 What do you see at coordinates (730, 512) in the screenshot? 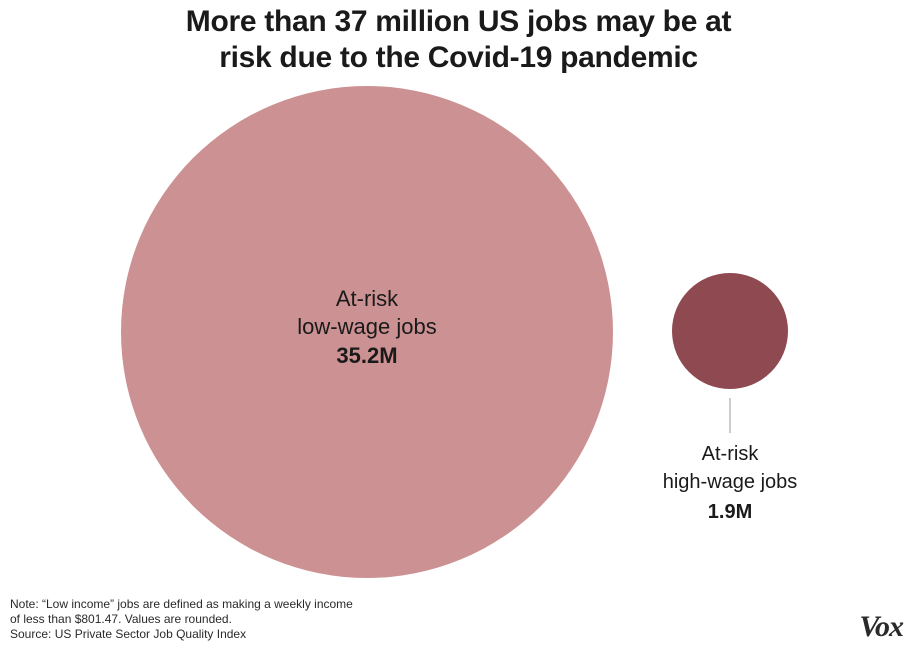
I see `bubble-high-wage-value: 1.9M` at bounding box center [730, 512].